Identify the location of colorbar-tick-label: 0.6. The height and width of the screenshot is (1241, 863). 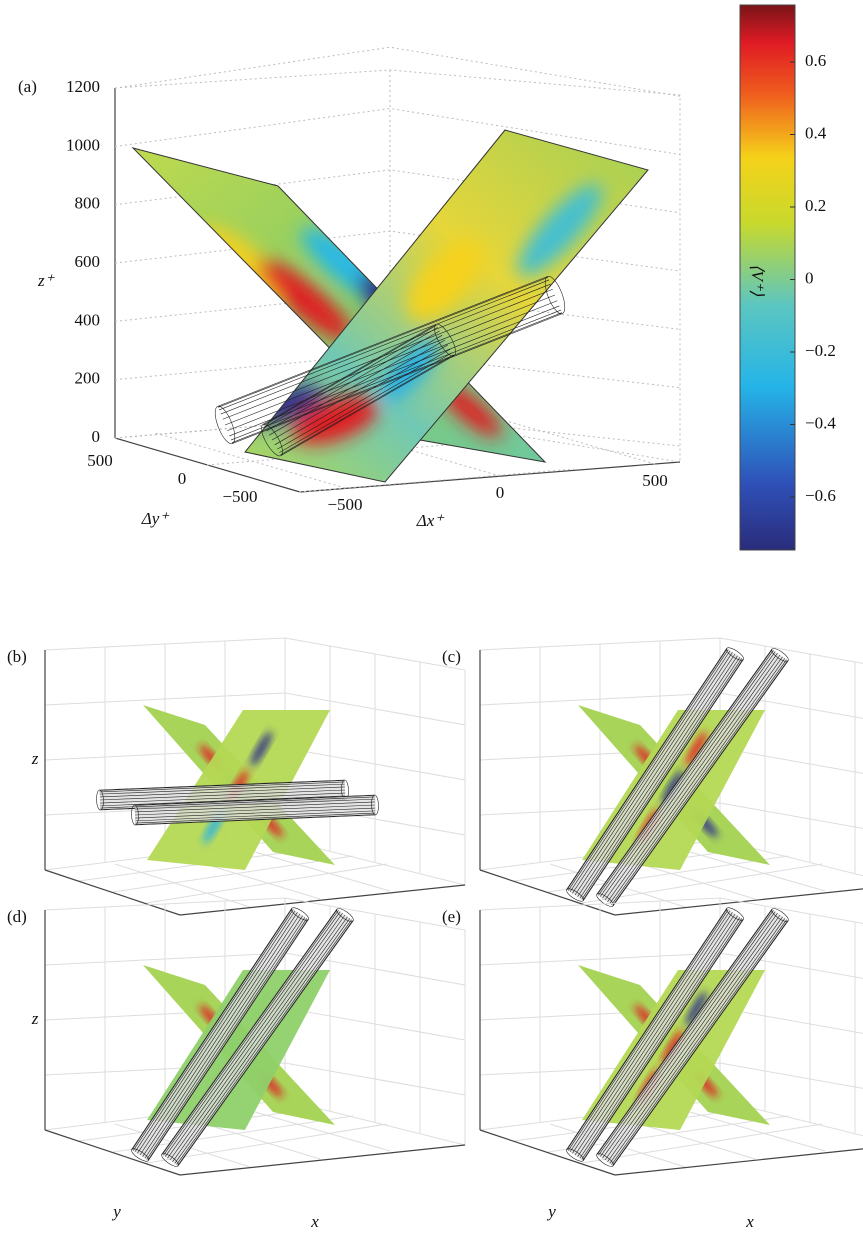
(815, 60).